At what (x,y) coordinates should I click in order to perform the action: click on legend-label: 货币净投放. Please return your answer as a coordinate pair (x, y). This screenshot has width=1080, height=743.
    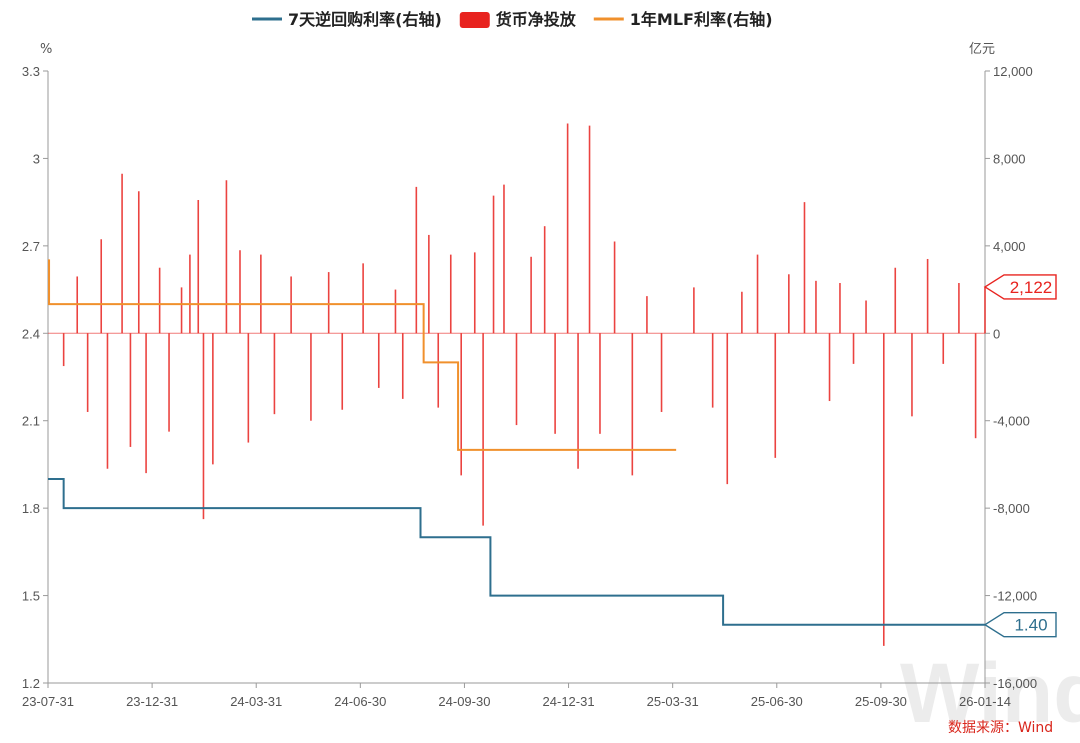
    Looking at the image, I should click on (536, 19).